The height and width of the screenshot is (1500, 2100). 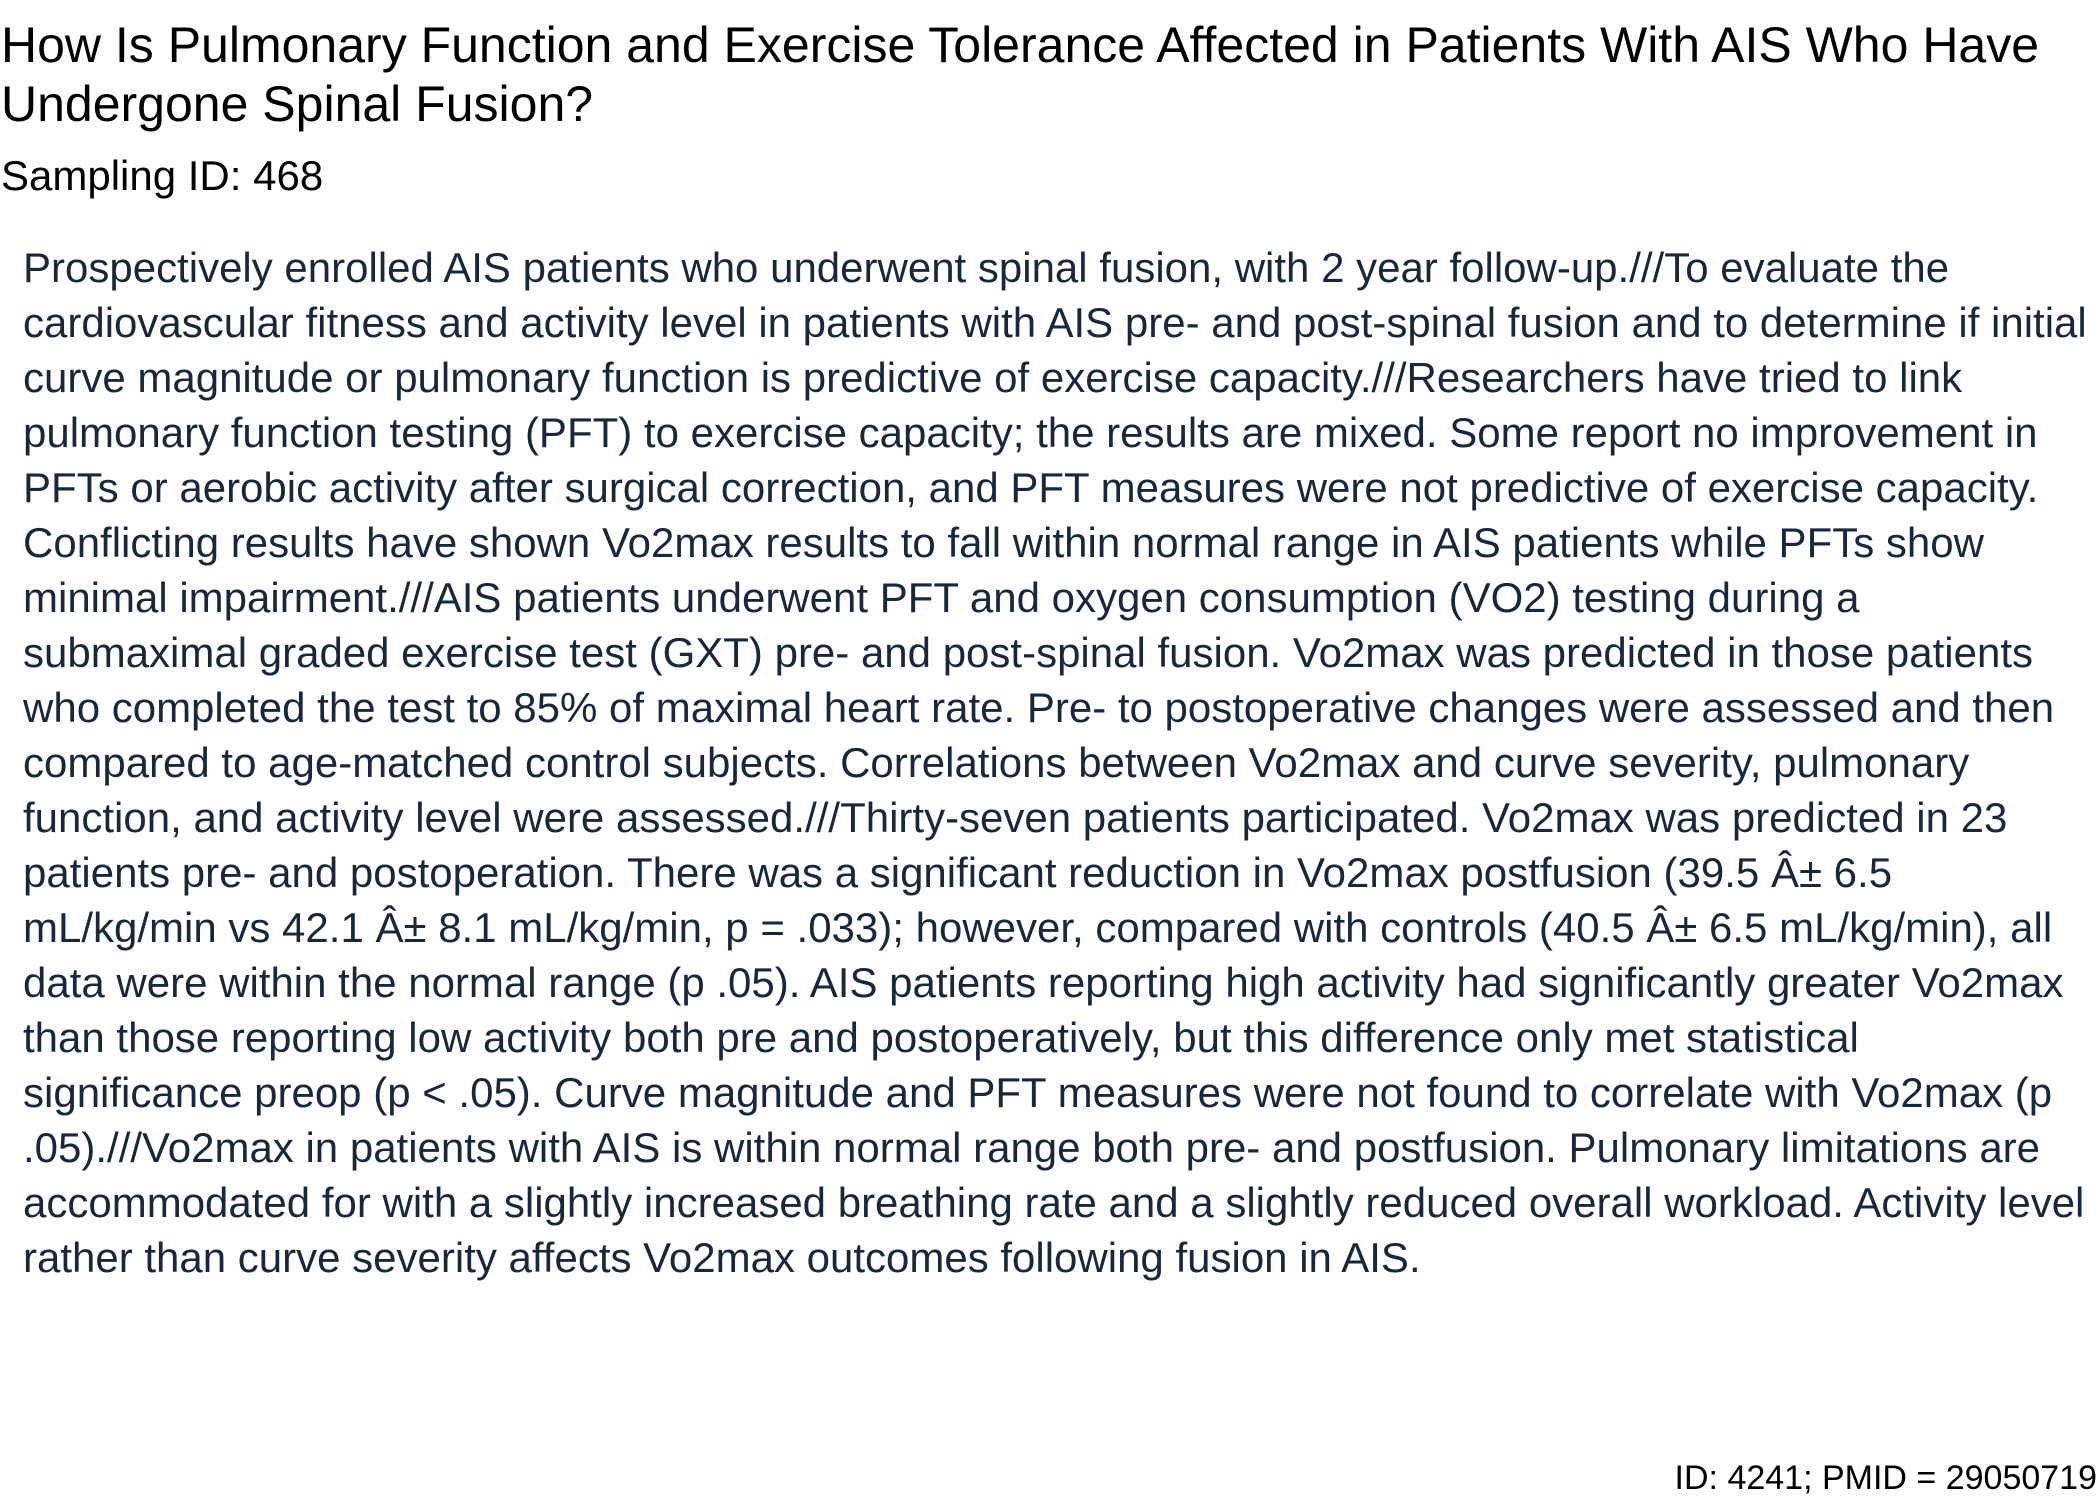 I want to click on sampling-id: Sampling ID: 468, so click(x=162, y=175).